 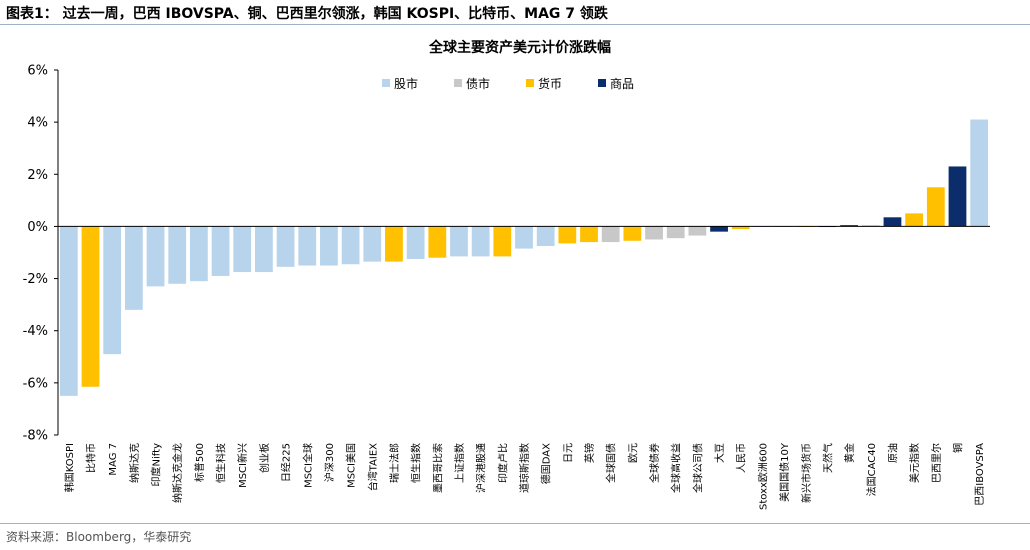 I want to click on x-tick-label: 墨西哥比索, so click(x=437, y=468).